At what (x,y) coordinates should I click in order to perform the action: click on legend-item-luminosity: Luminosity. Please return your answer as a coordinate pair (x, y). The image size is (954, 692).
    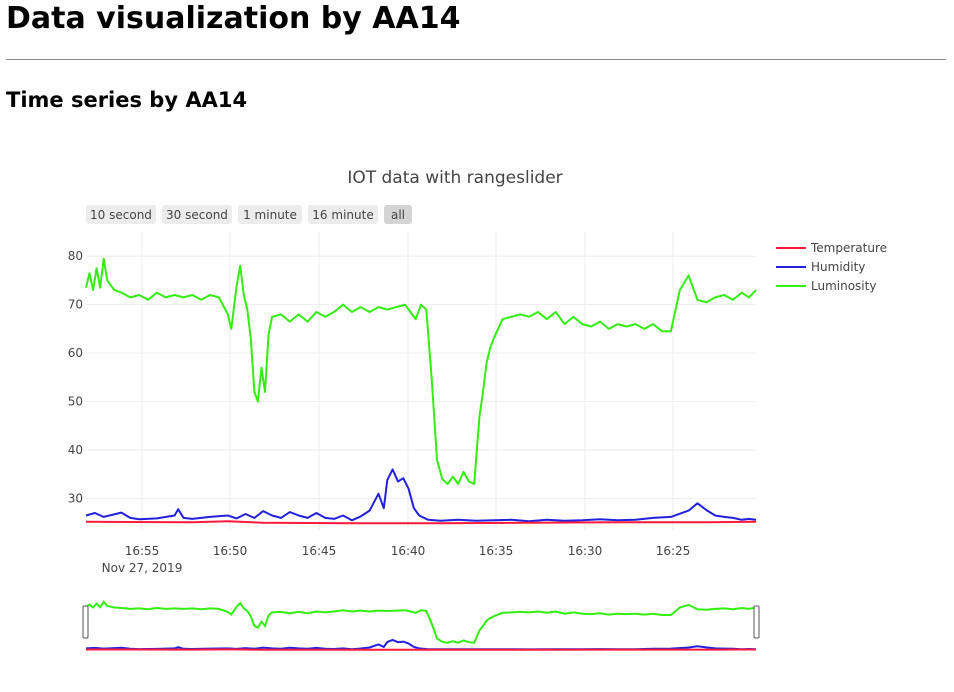
    Looking at the image, I should click on (826, 286).